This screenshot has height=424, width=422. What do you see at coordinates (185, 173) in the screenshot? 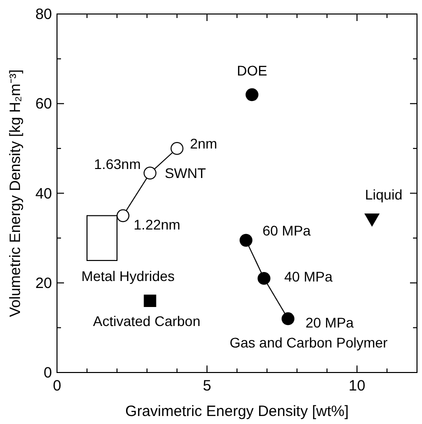
I see `series-label: SWNT` at bounding box center [185, 173].